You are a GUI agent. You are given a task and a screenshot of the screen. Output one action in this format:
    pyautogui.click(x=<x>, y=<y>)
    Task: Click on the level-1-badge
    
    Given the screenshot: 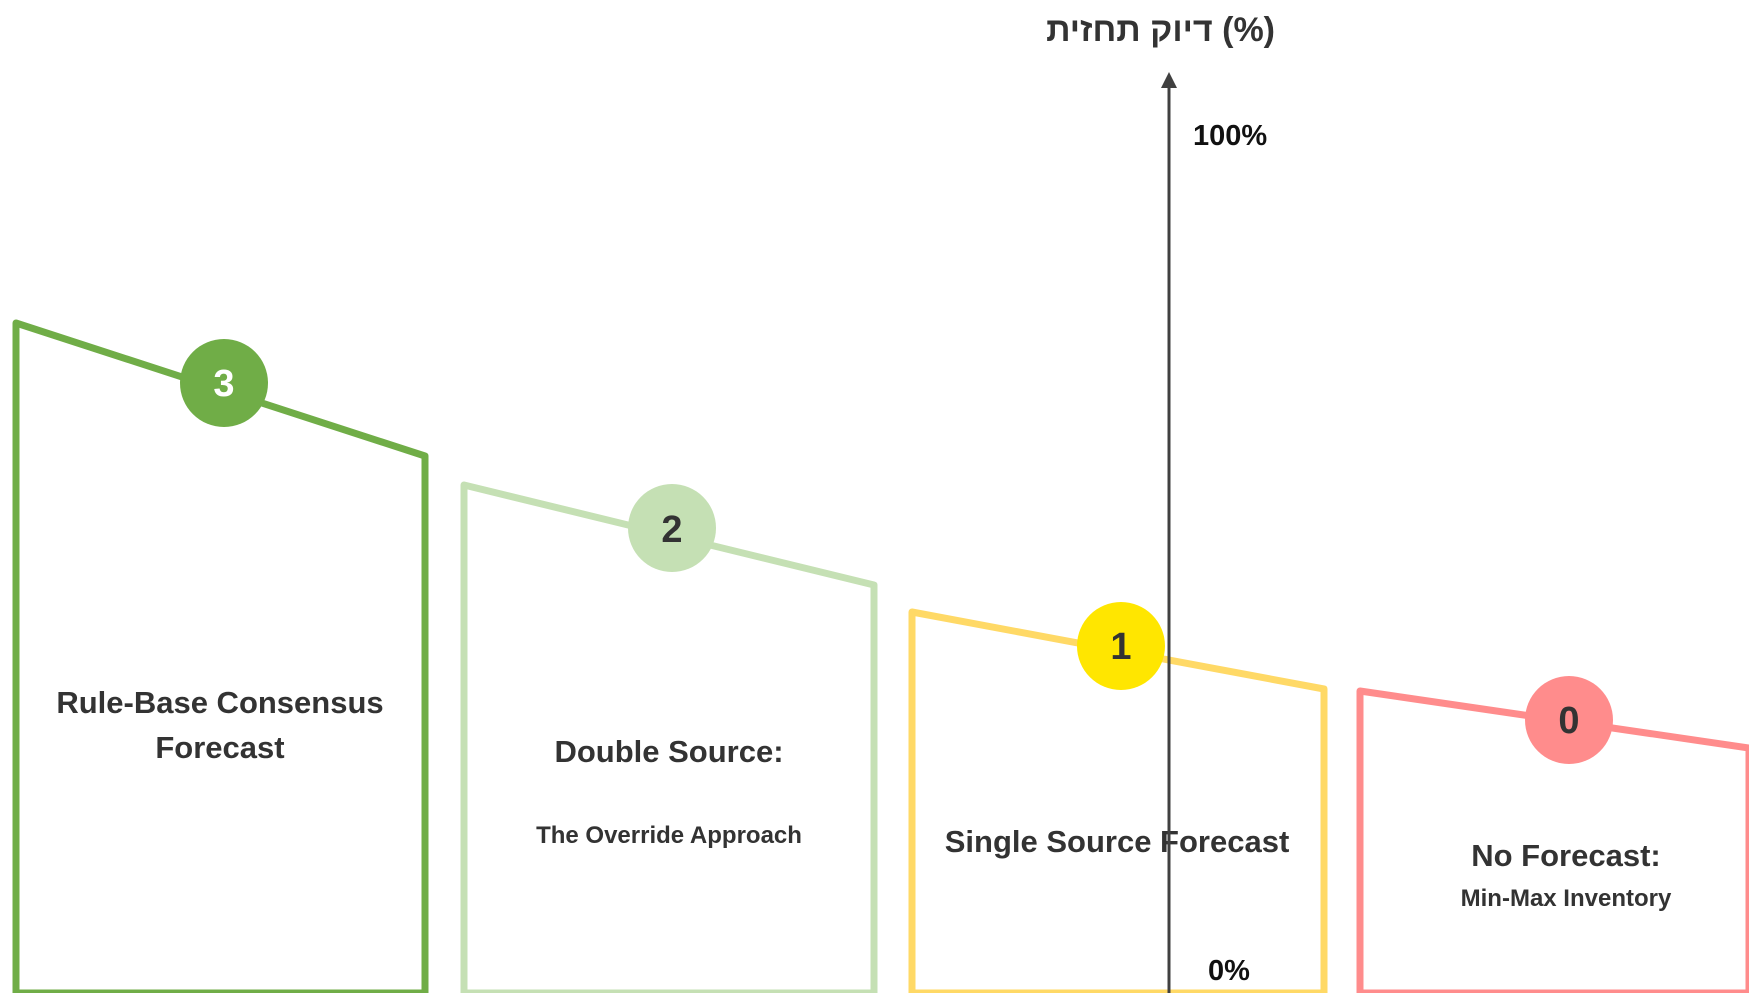 What is the action you would take?
    pyautogui.click(x=1121, y=646)
    